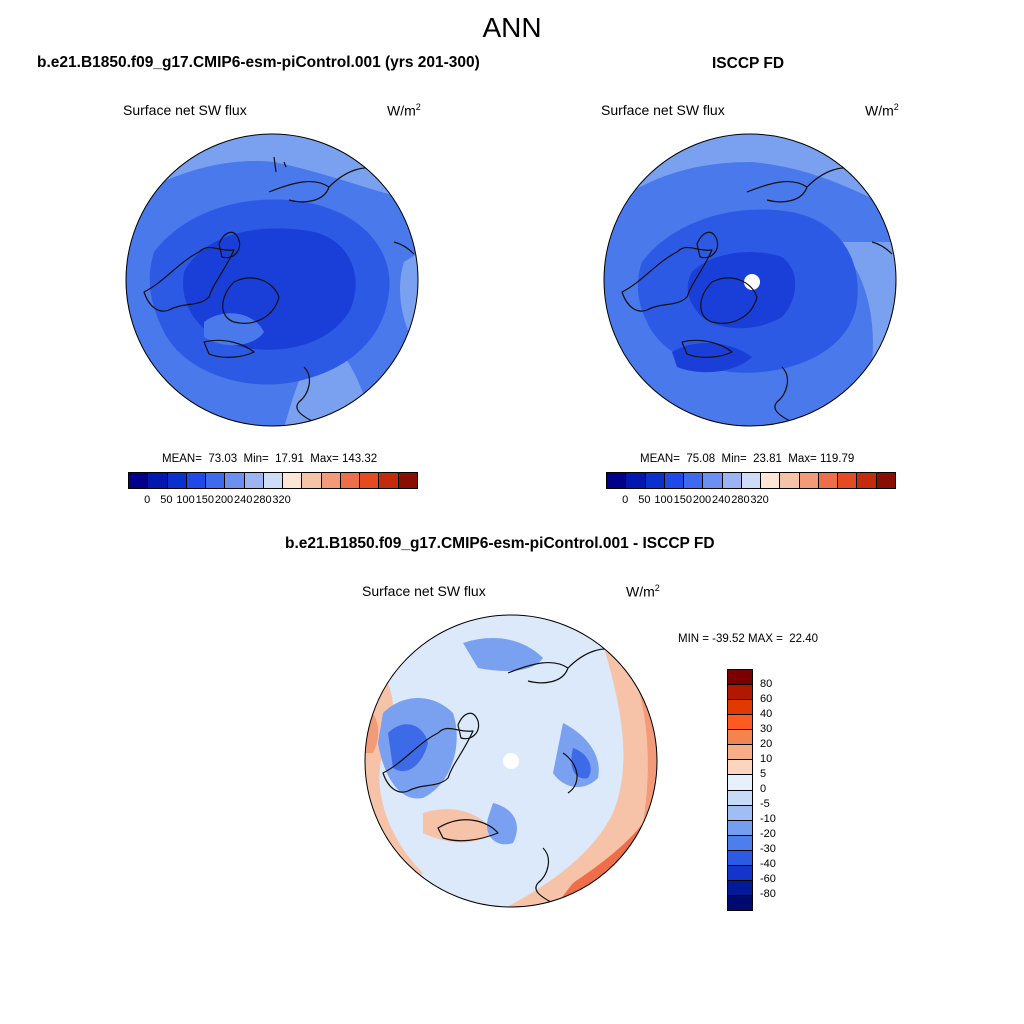  Describe the element at coordinates (747, 459) in the screenshot. I see `obs-stats: MEAN= 75.08 Min= 23.81 Max= 119.79` at that location.